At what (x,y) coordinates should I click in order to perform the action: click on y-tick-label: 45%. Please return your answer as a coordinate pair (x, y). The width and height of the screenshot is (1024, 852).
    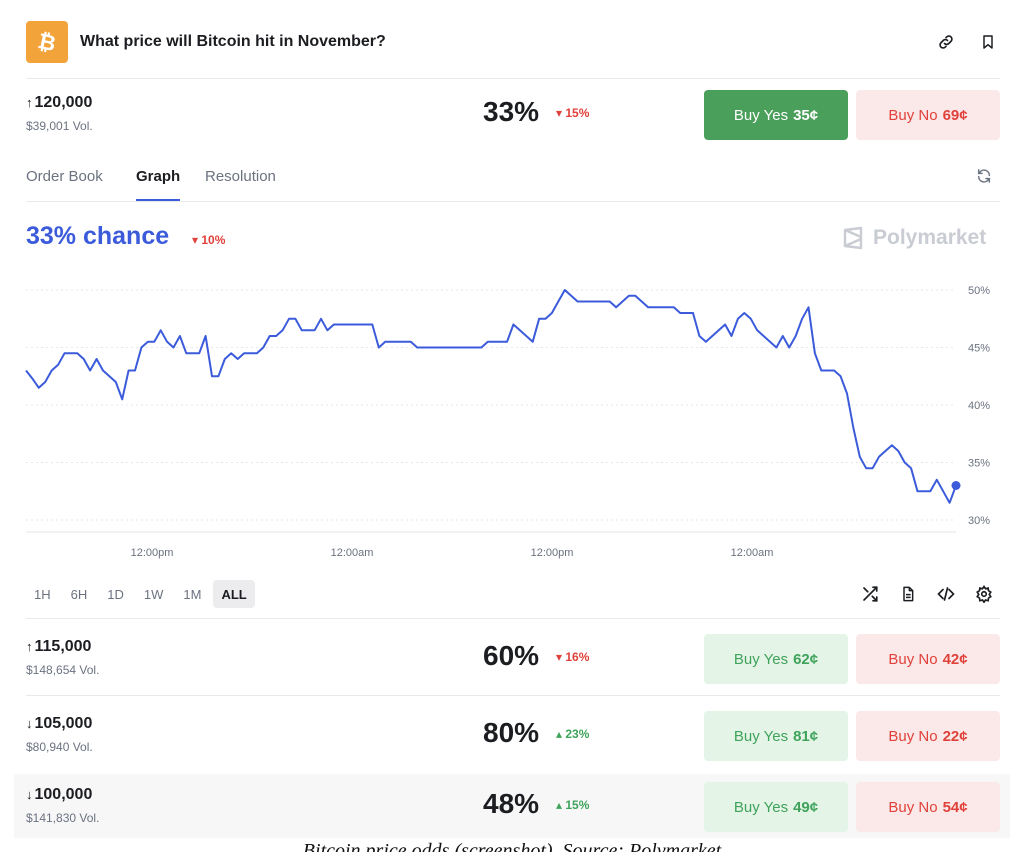
    Looking at the image, I should click on (979, 349).